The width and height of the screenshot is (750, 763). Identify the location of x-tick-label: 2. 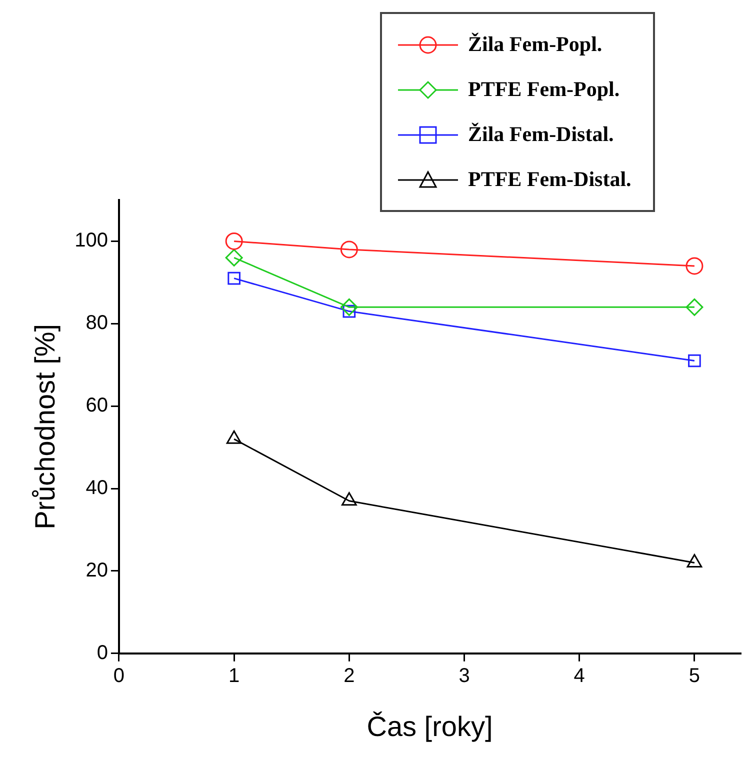
(349, 675).